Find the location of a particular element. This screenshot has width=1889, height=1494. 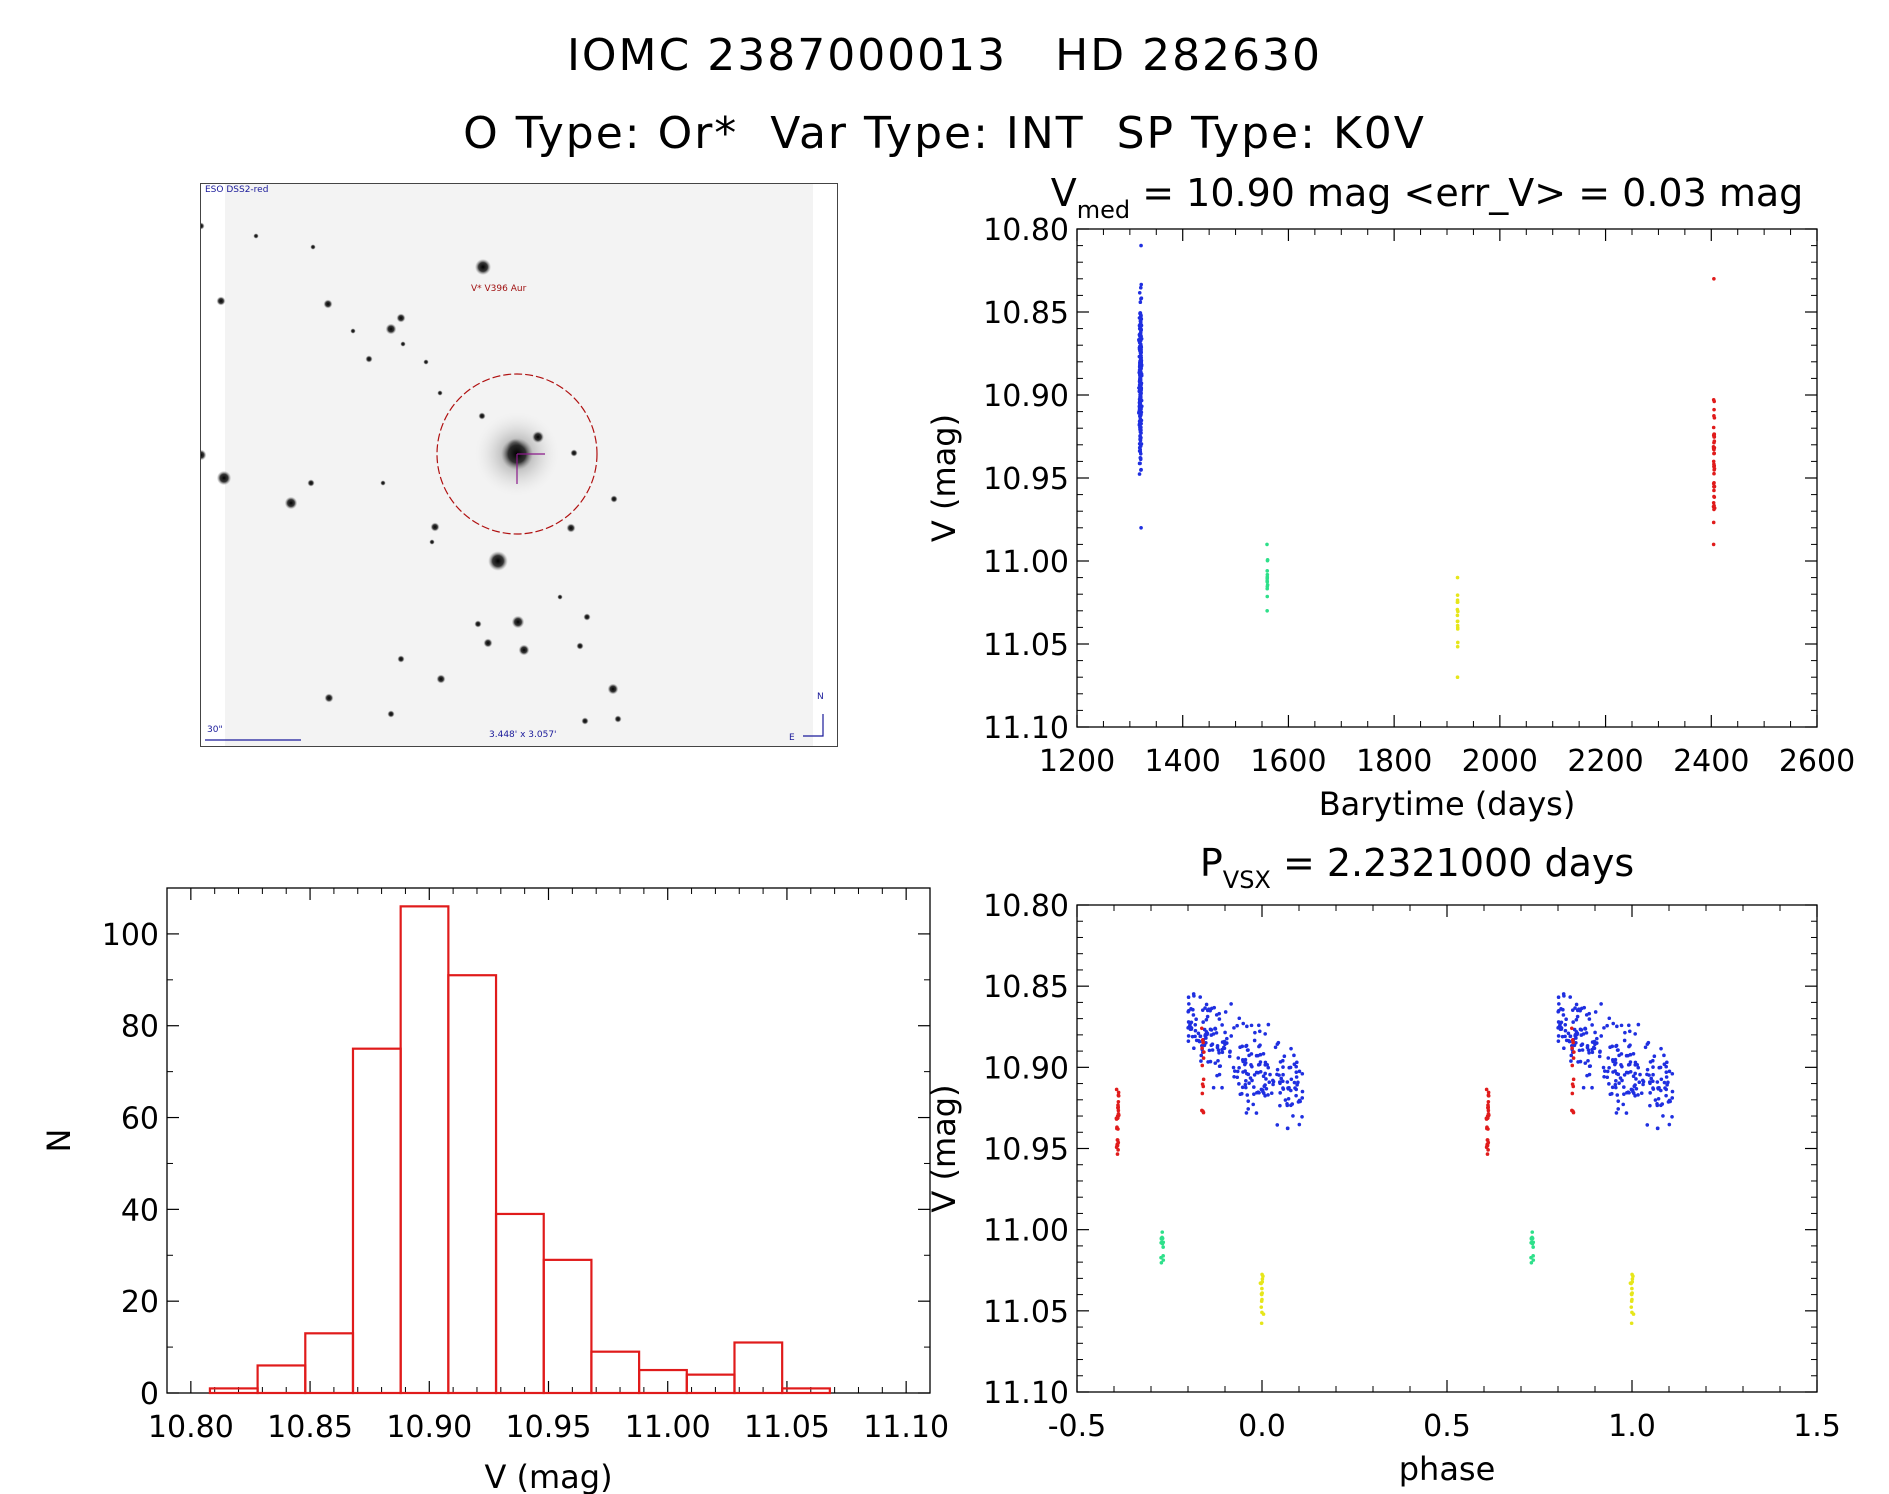

y-tick-label: 60 is located at coordinates (140, 1119).